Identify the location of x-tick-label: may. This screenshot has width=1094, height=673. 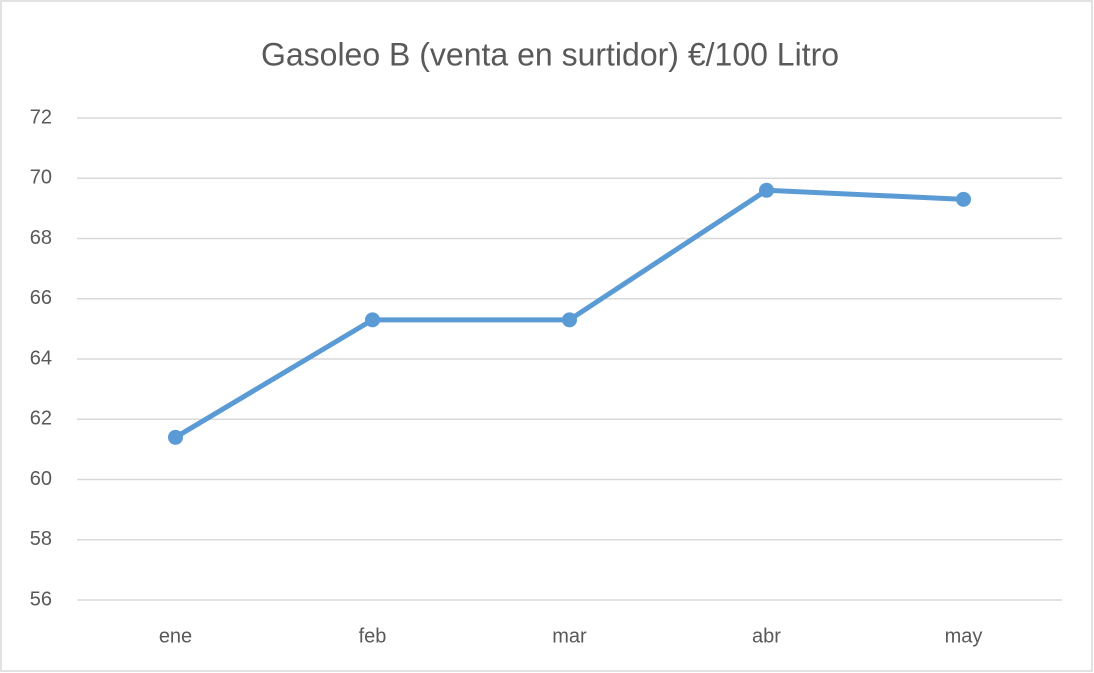
(964, 636).